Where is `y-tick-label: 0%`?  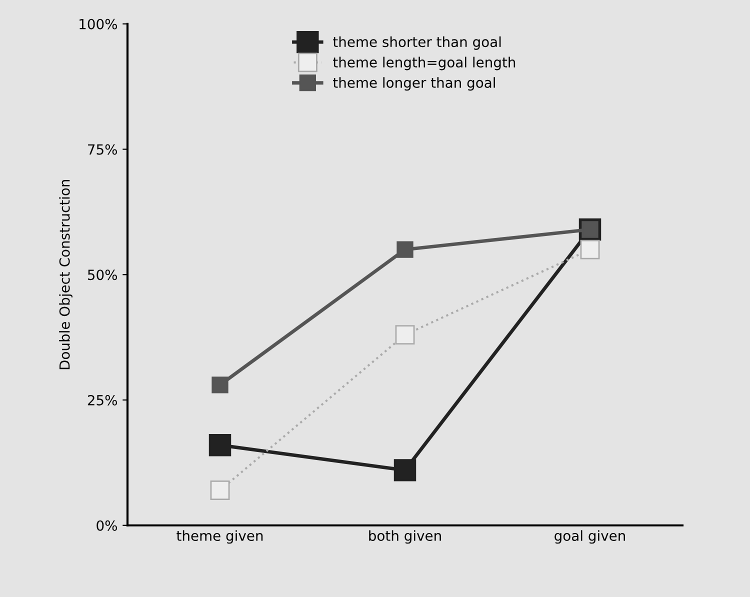 y-tick-label: 0% is located at coordinates (107, 525).